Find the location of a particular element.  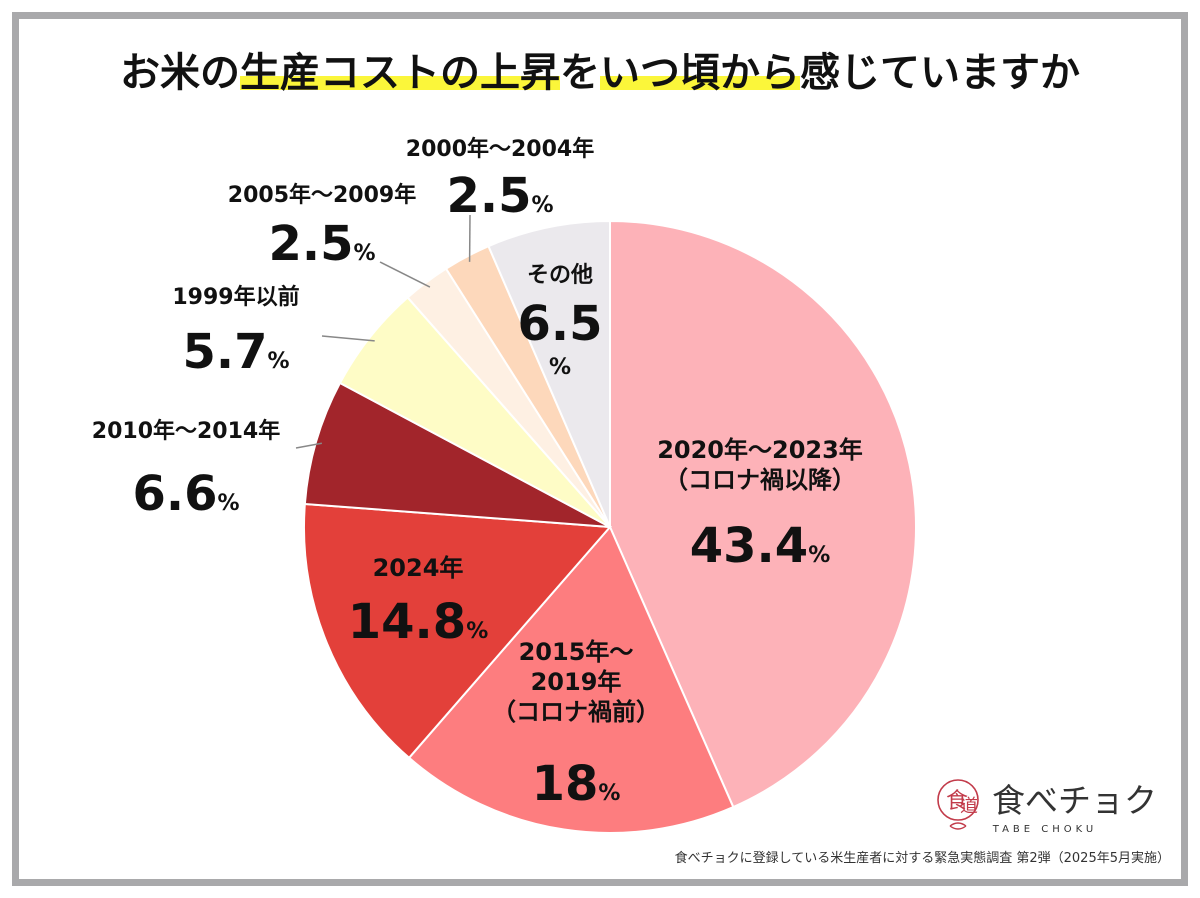

chart-title: お米の 生産コストの上昇をいつ頃から 感じていますか is located at coordinates (600, 73).